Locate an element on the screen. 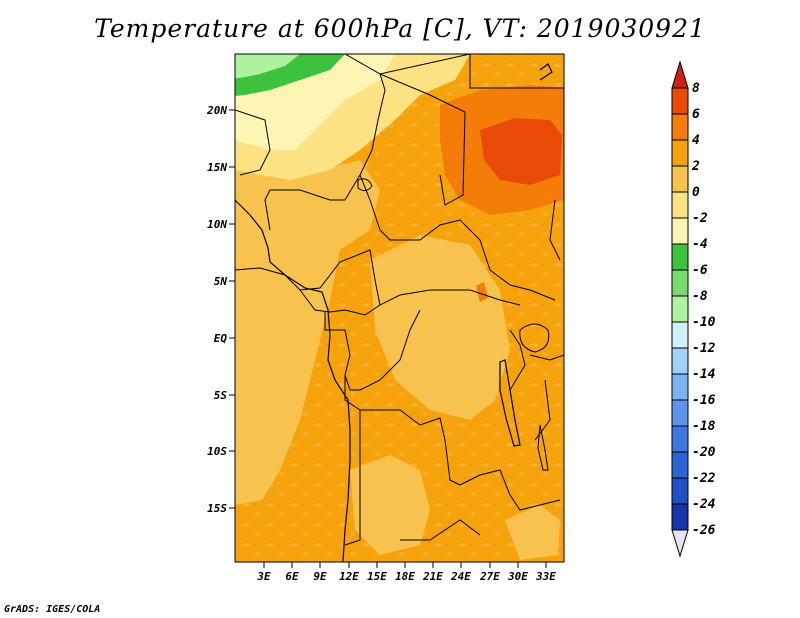  lat-label: 5N is located at coordinates (221, 281).